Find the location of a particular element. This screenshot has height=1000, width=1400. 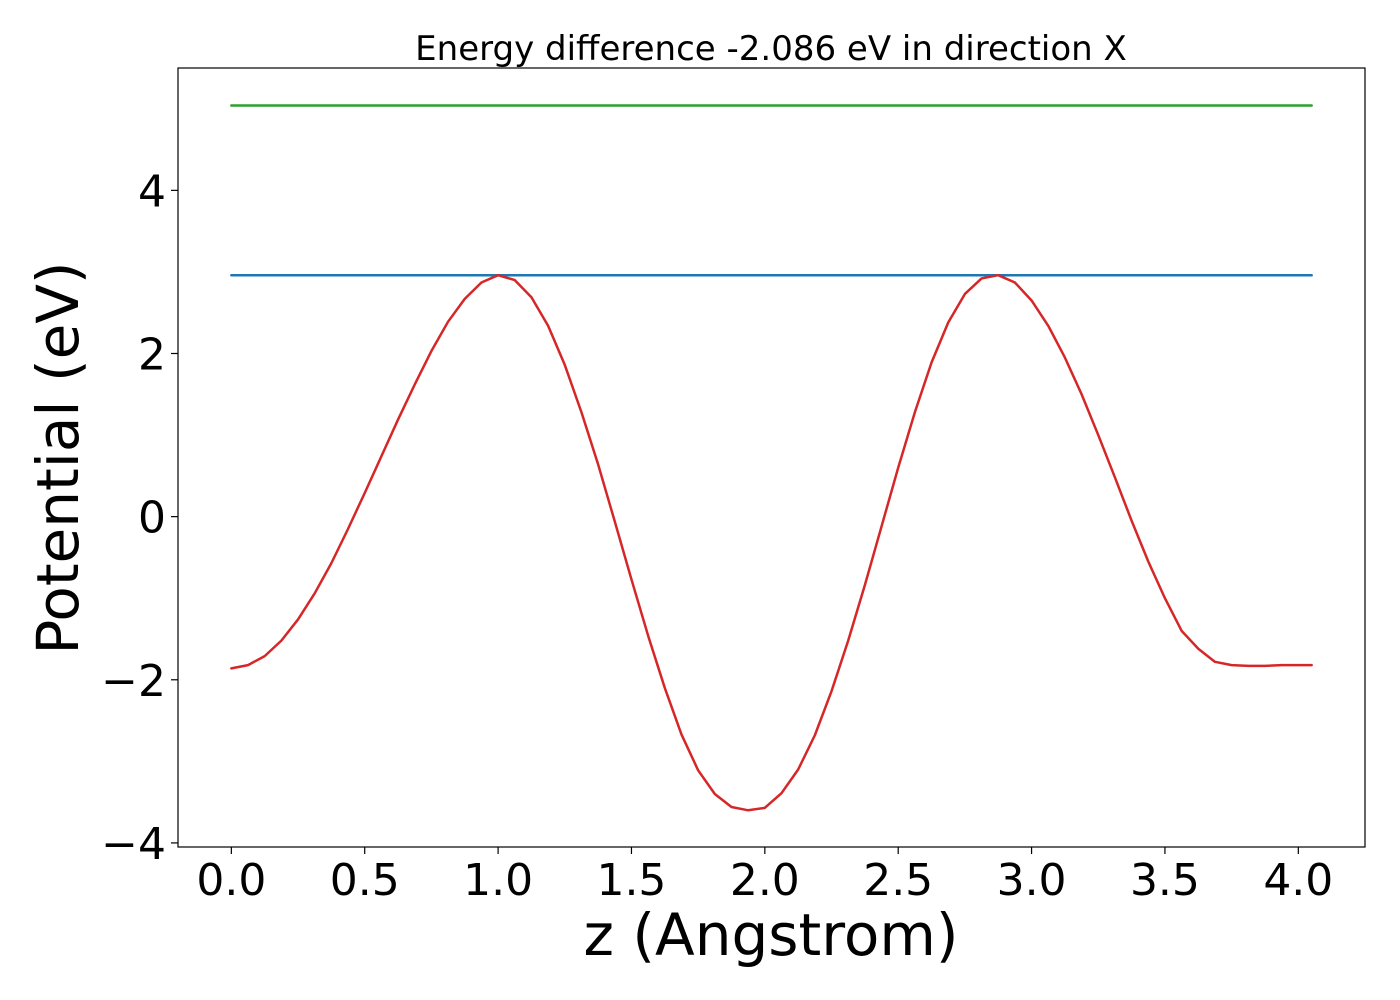

x-axis-label: z (Angstrom) is located at coordinates (771, 935).